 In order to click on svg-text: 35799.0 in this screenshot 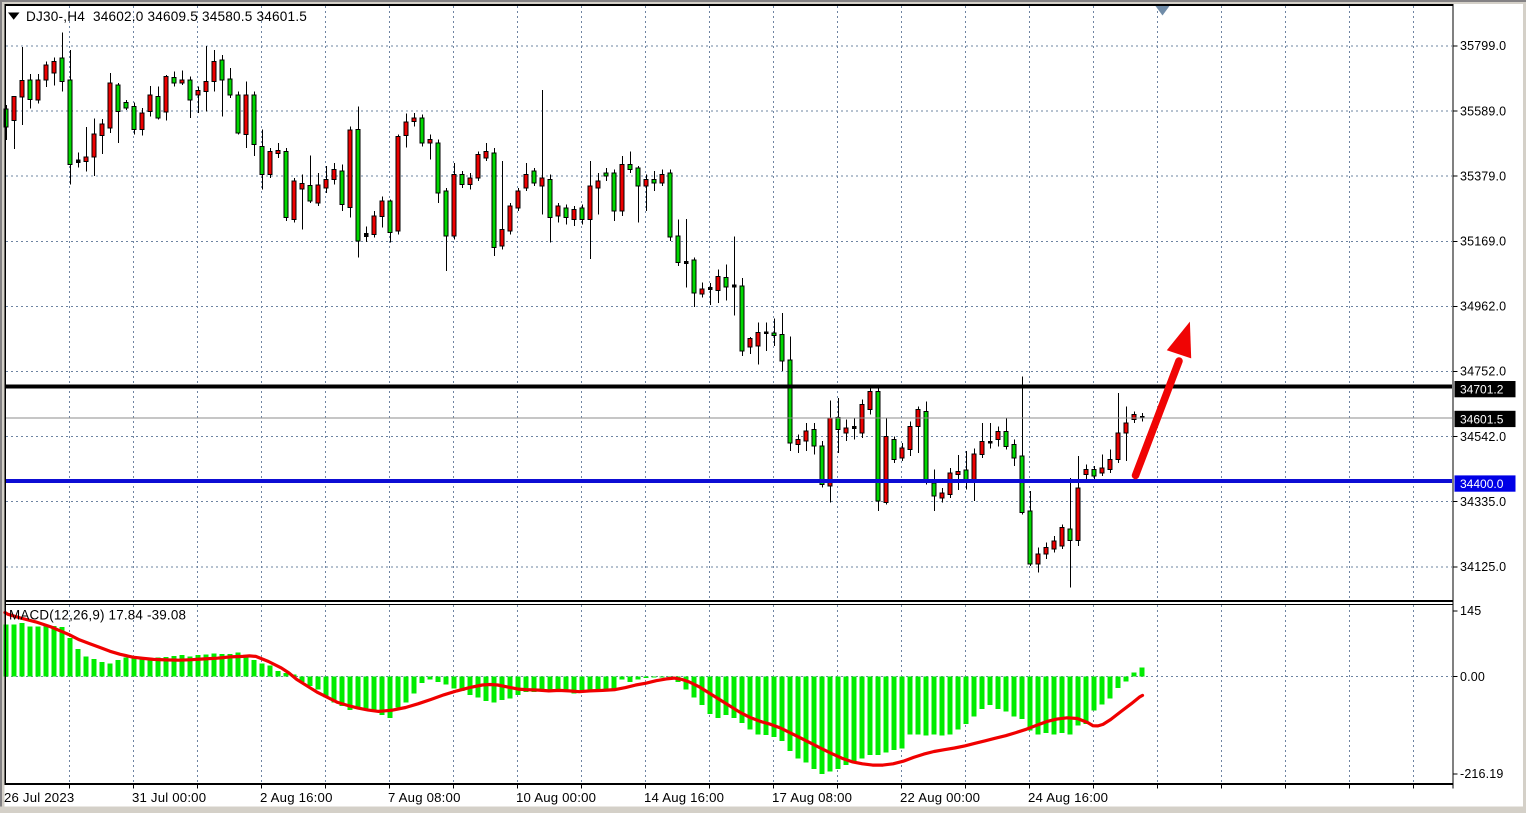, I will do `click(1483, 46)`.